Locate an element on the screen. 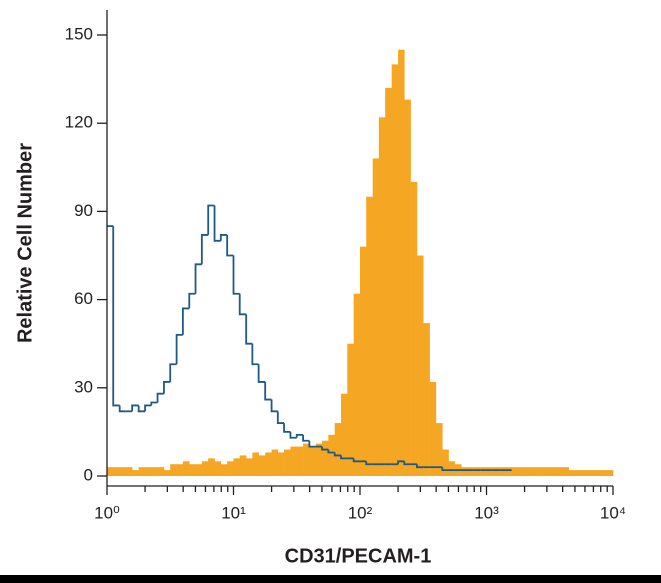 This screenshot has height=583, width=661. x-tick-label: 10² is located at coordinates (360, 512).